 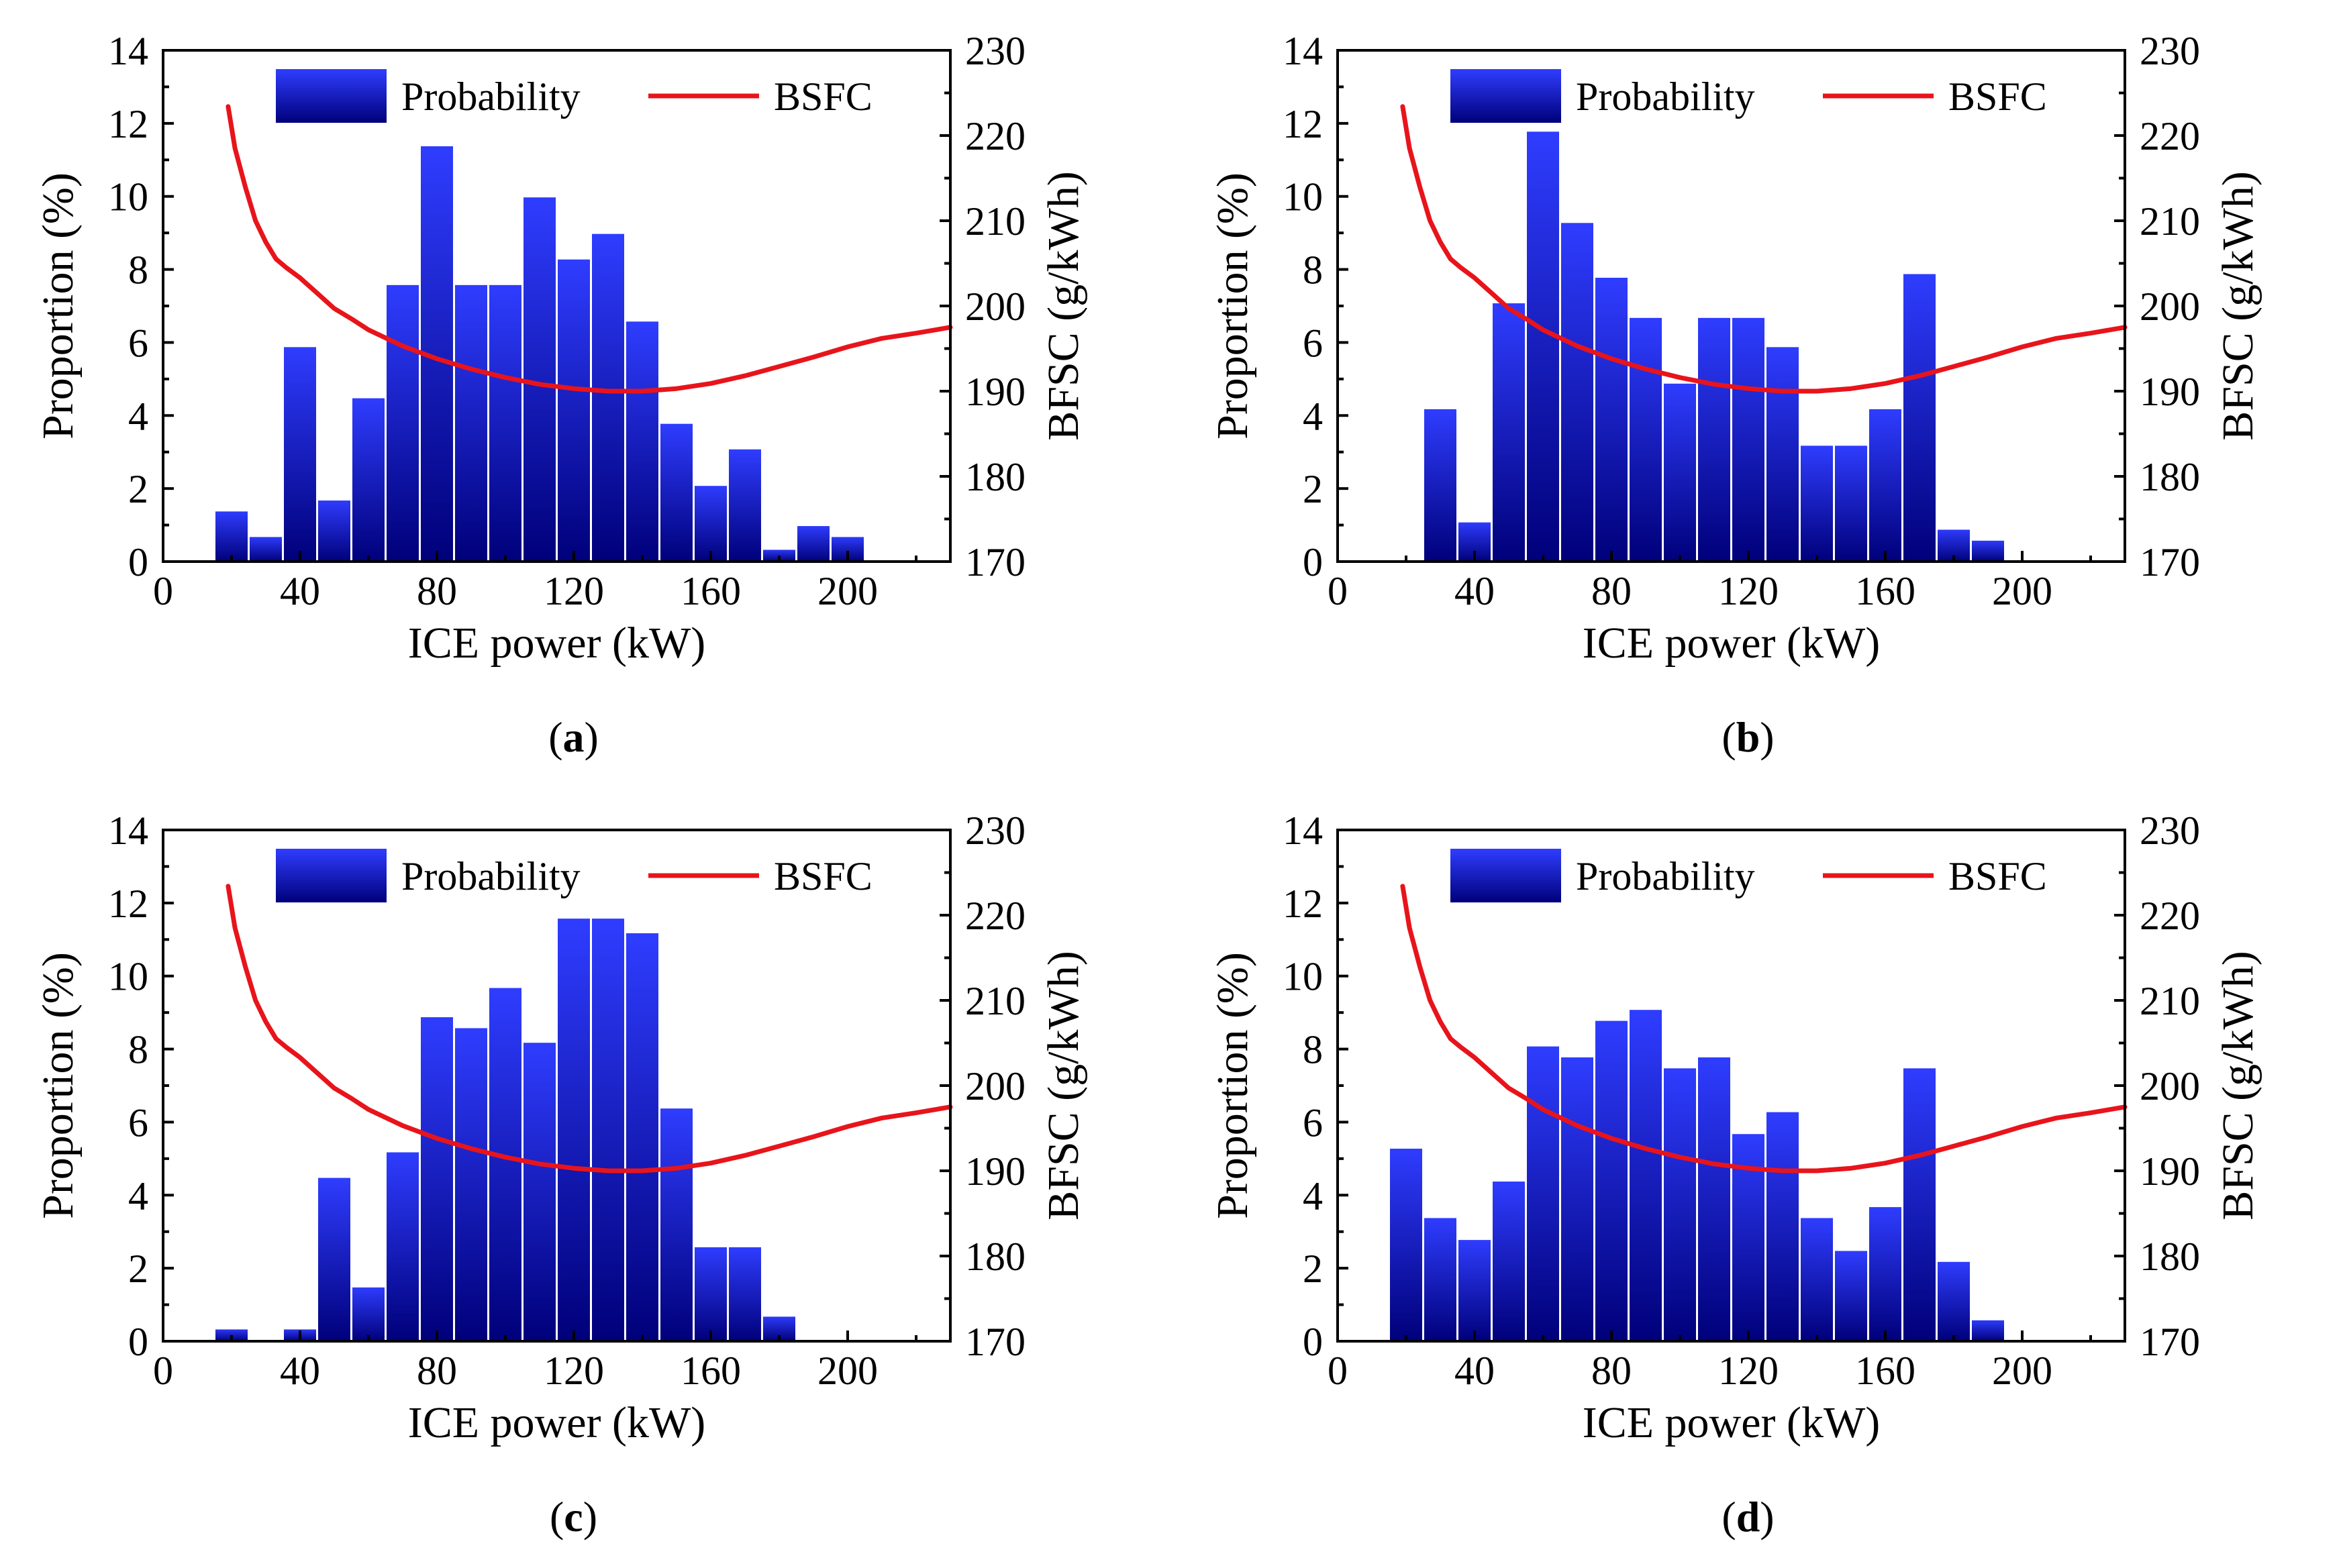 I want to click on panel-caption: (a), so click(x=573, y=737).